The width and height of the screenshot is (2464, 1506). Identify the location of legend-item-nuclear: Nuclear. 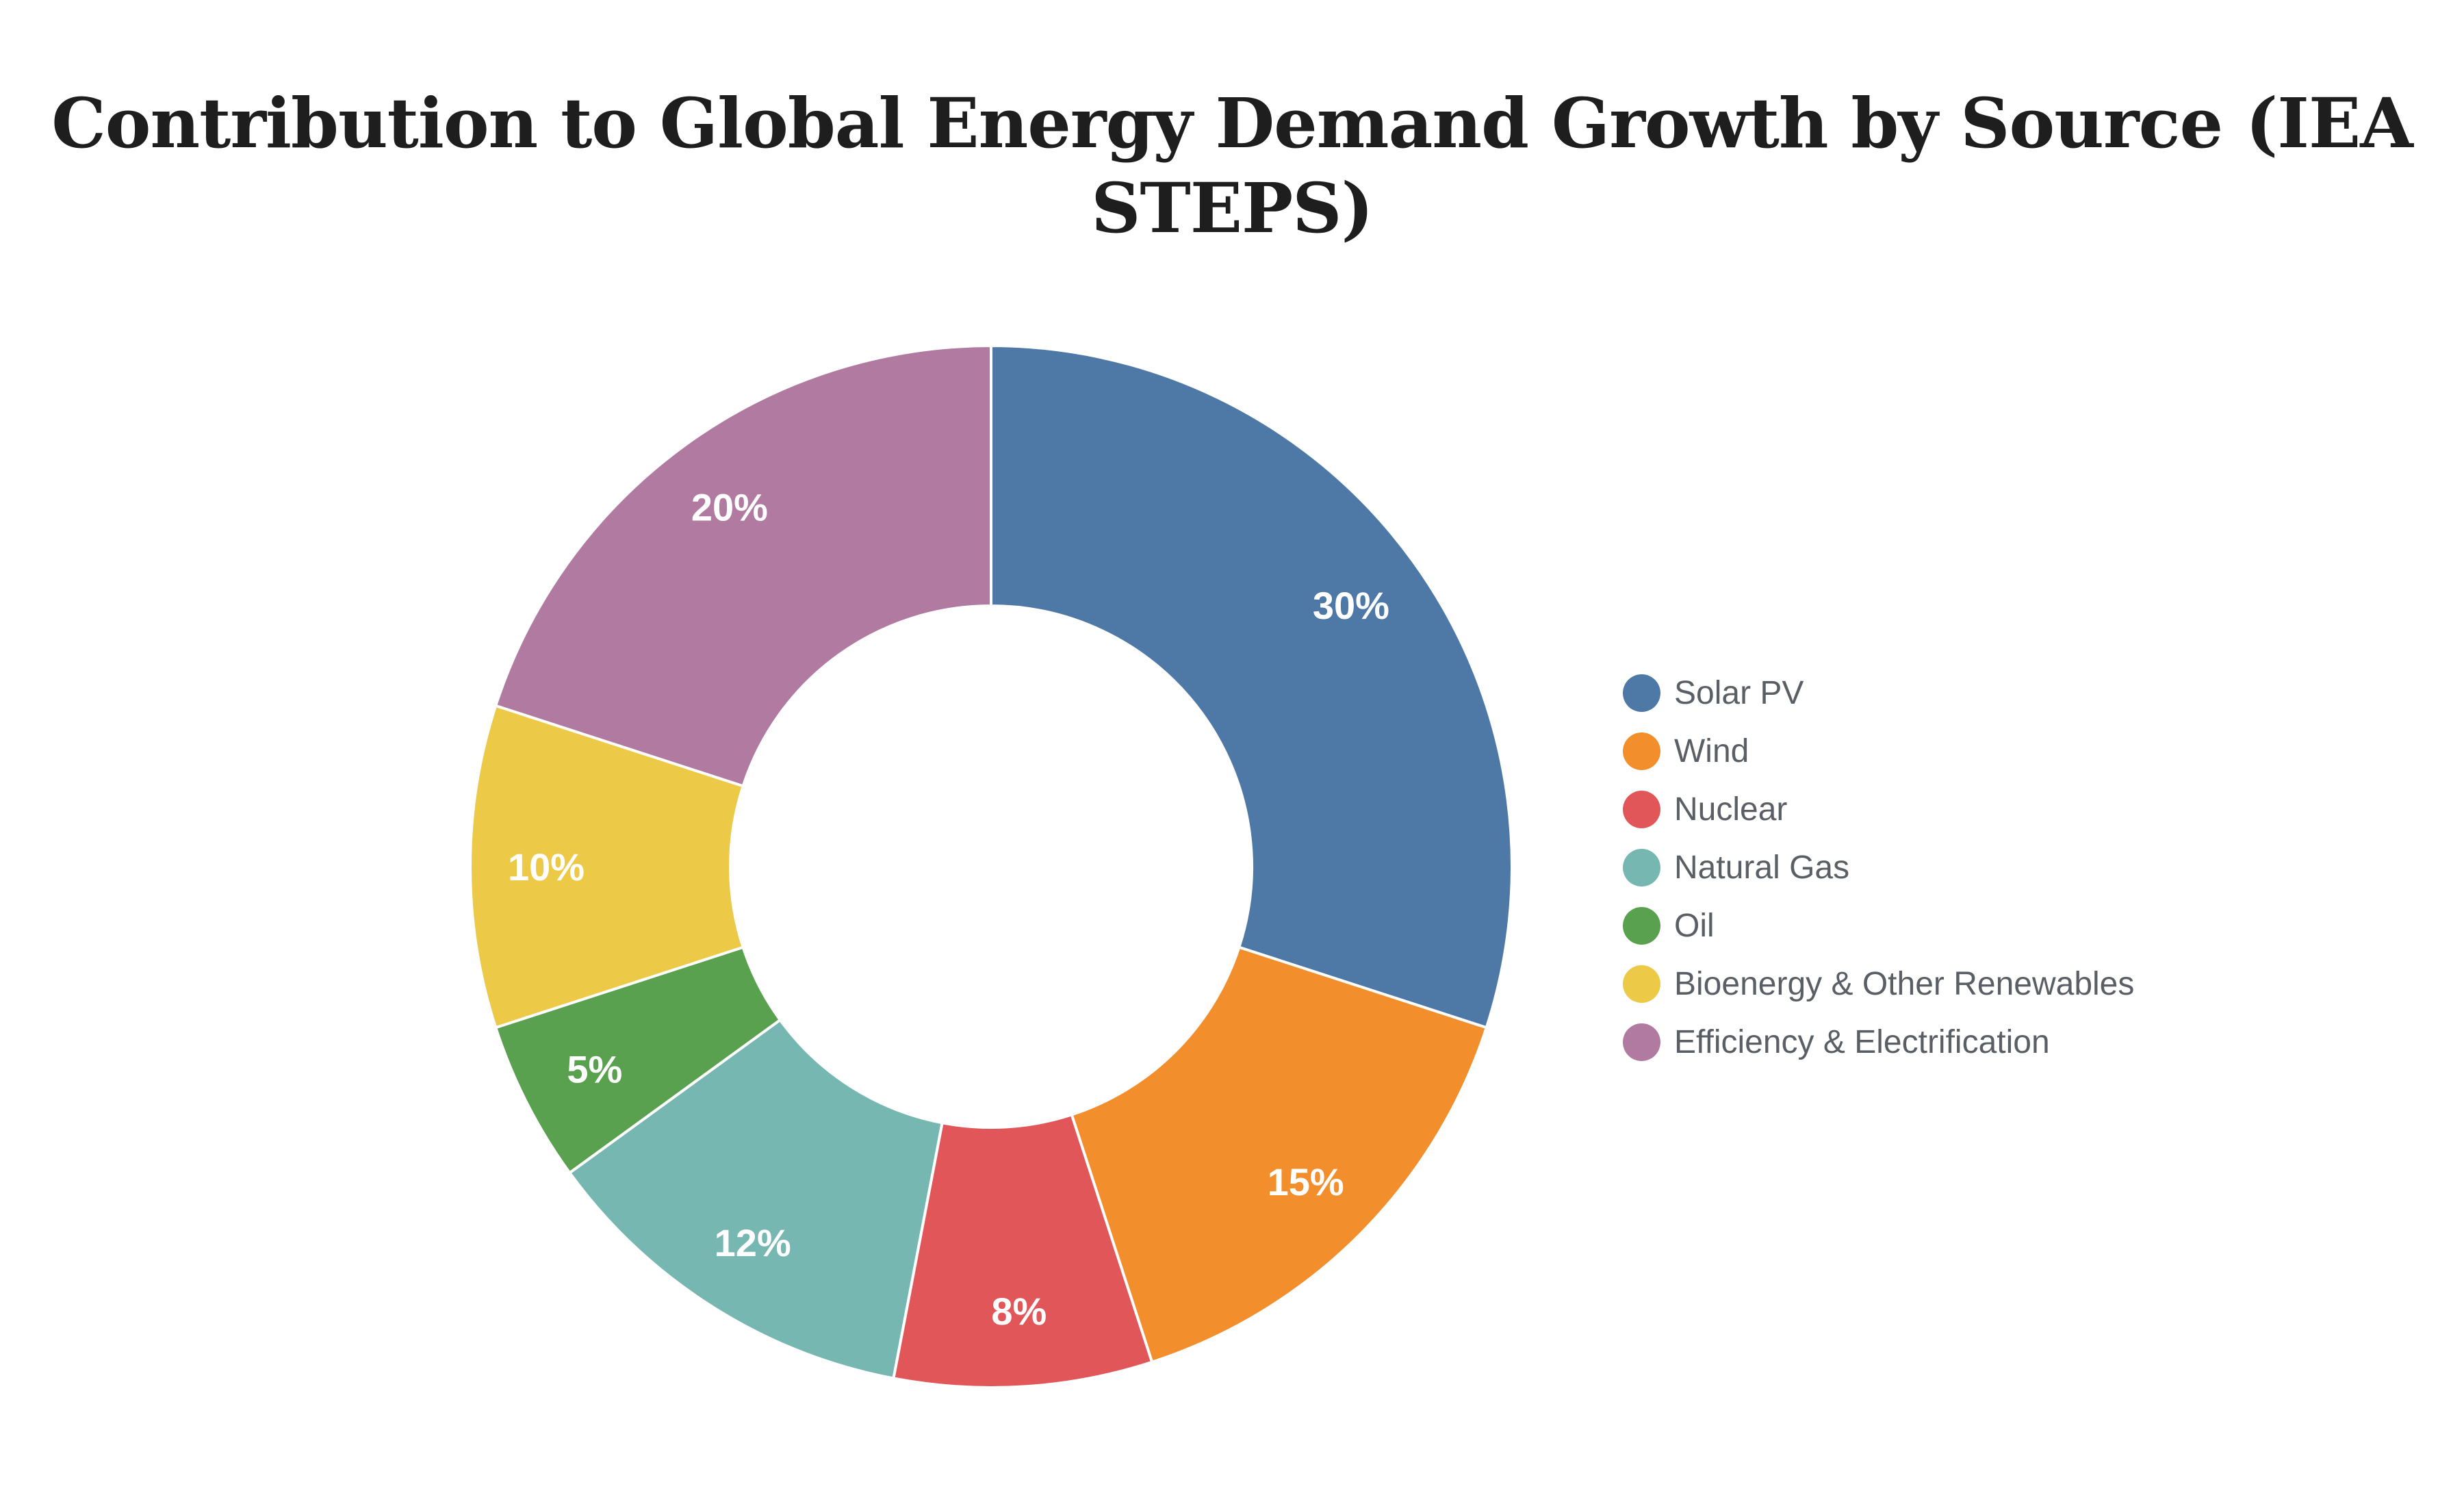
(1879, 809).